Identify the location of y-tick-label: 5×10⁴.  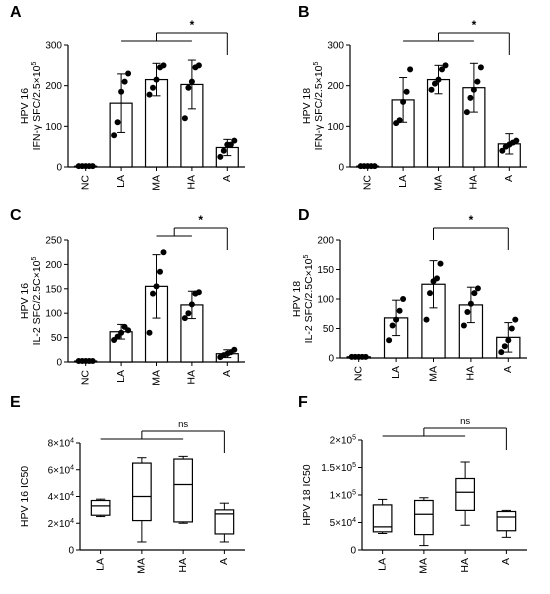
(343, 523).